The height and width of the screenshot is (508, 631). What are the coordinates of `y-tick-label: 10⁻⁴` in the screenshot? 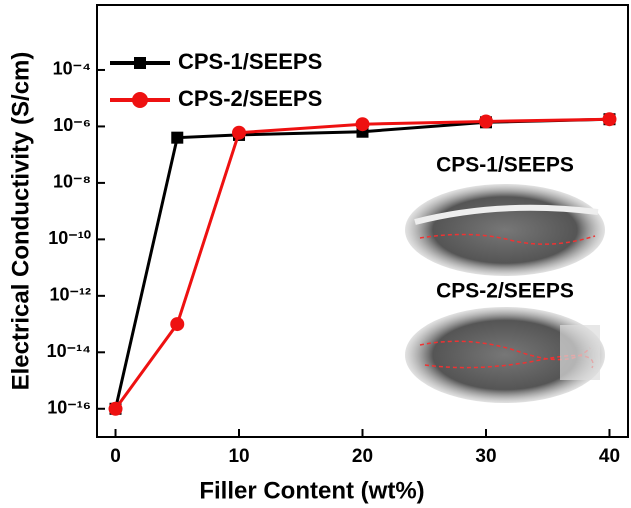 It's located at (72, 69).